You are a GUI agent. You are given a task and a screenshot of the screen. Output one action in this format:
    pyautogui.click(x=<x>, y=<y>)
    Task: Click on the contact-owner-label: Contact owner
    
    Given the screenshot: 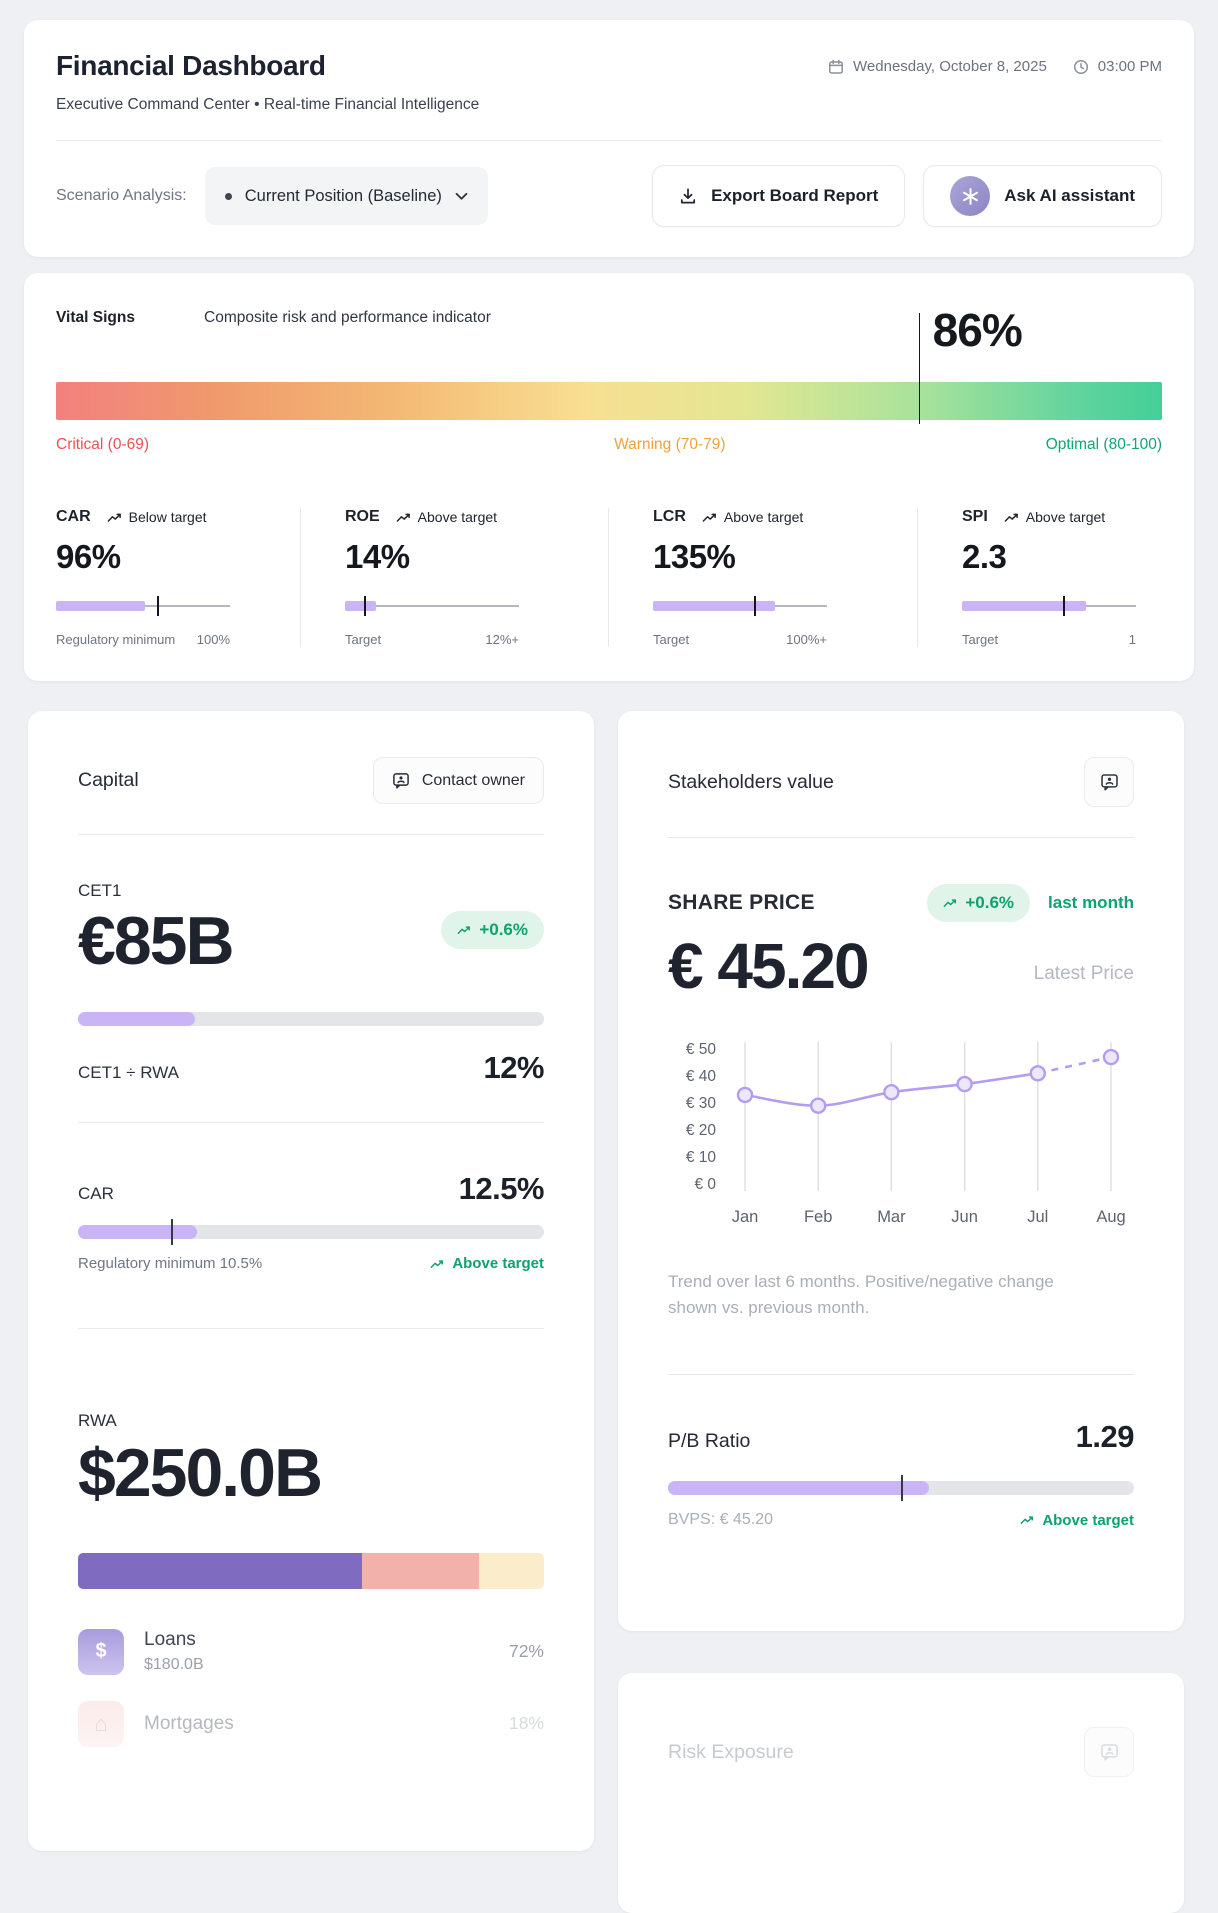 What is the action you would take?
    pyautogui.click(x=473, y=780)
    